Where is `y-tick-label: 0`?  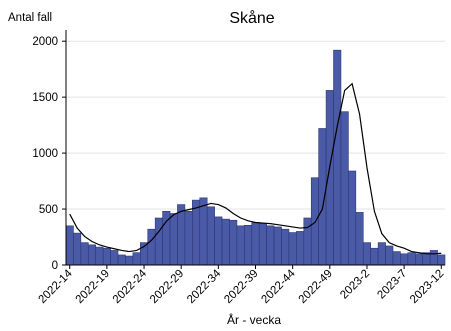 y-tick-label: 0 is located at coordinates (55, 266).